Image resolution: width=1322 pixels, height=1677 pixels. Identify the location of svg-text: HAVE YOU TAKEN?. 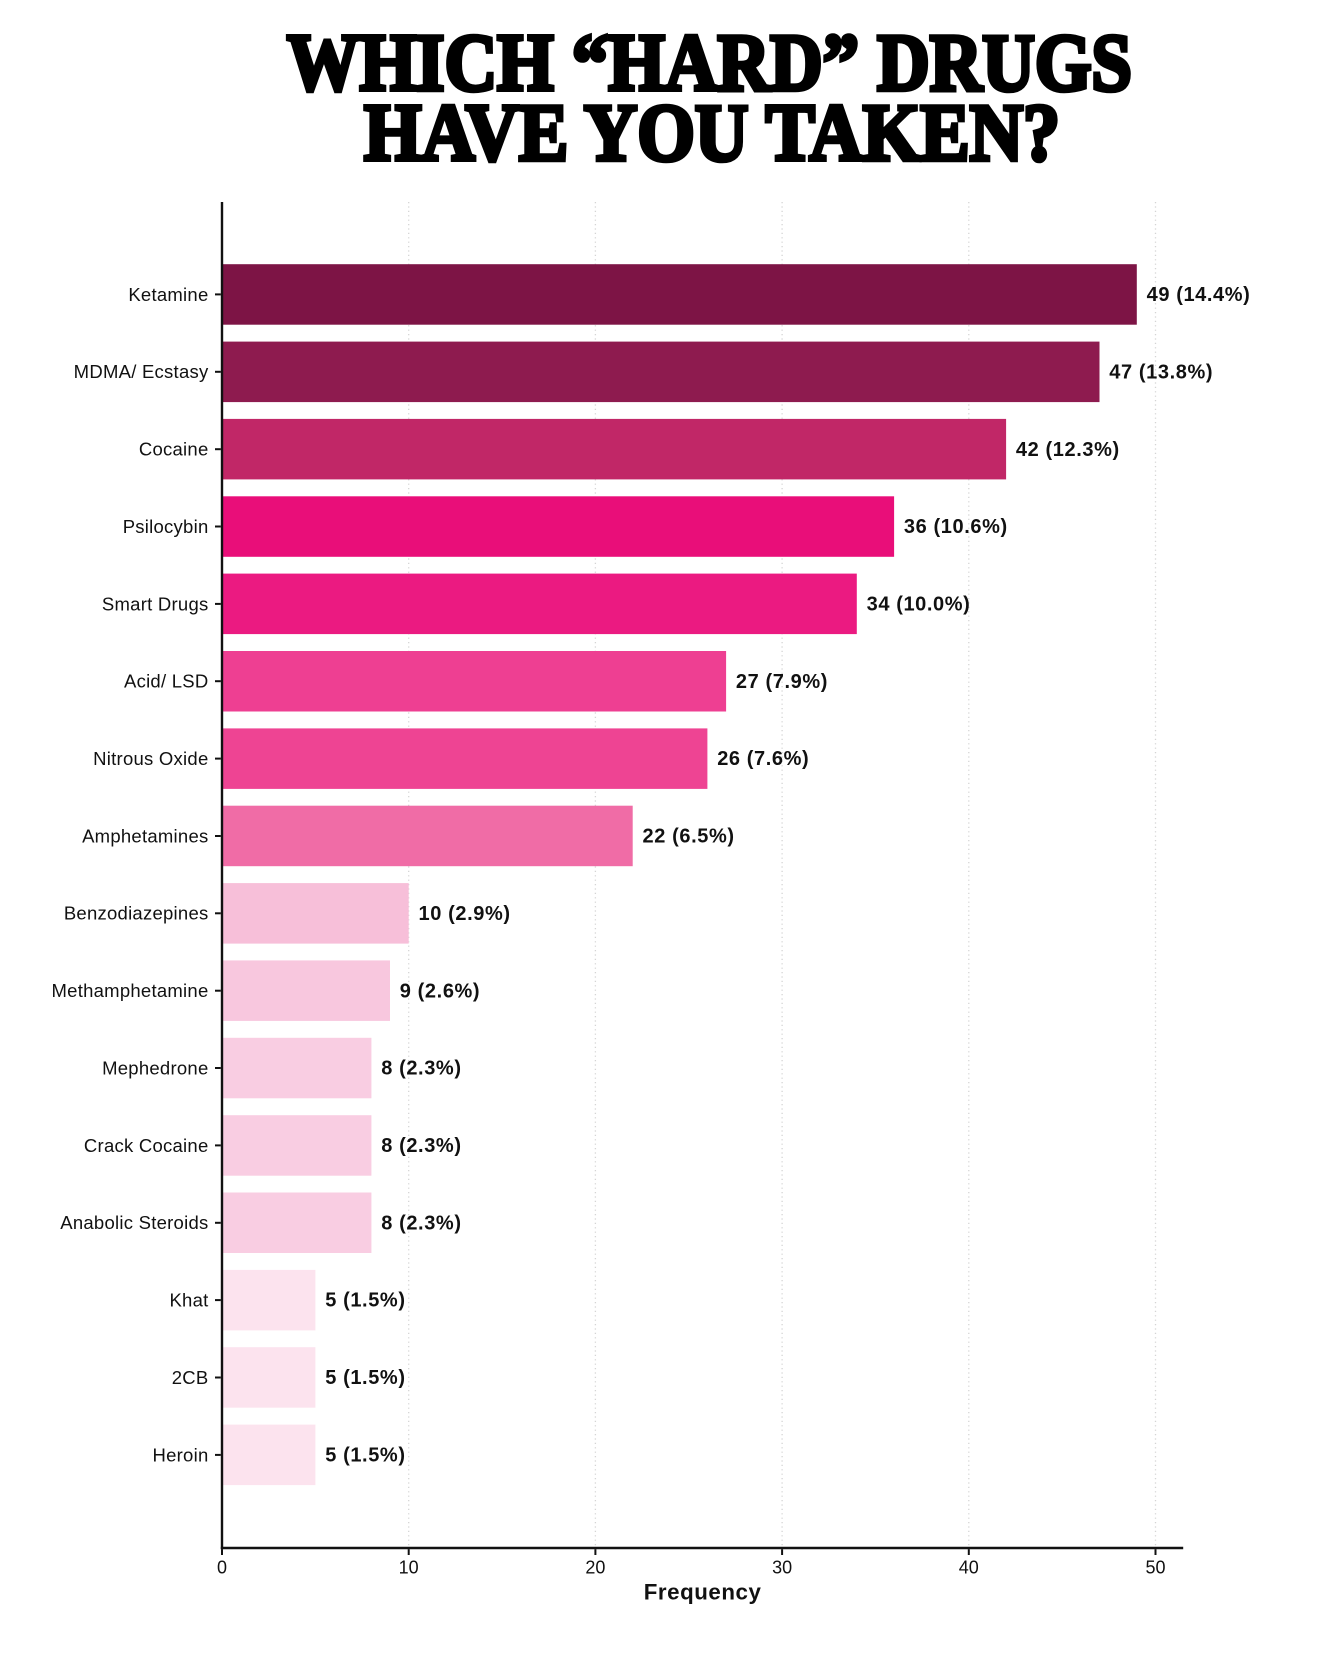
(712, 132).